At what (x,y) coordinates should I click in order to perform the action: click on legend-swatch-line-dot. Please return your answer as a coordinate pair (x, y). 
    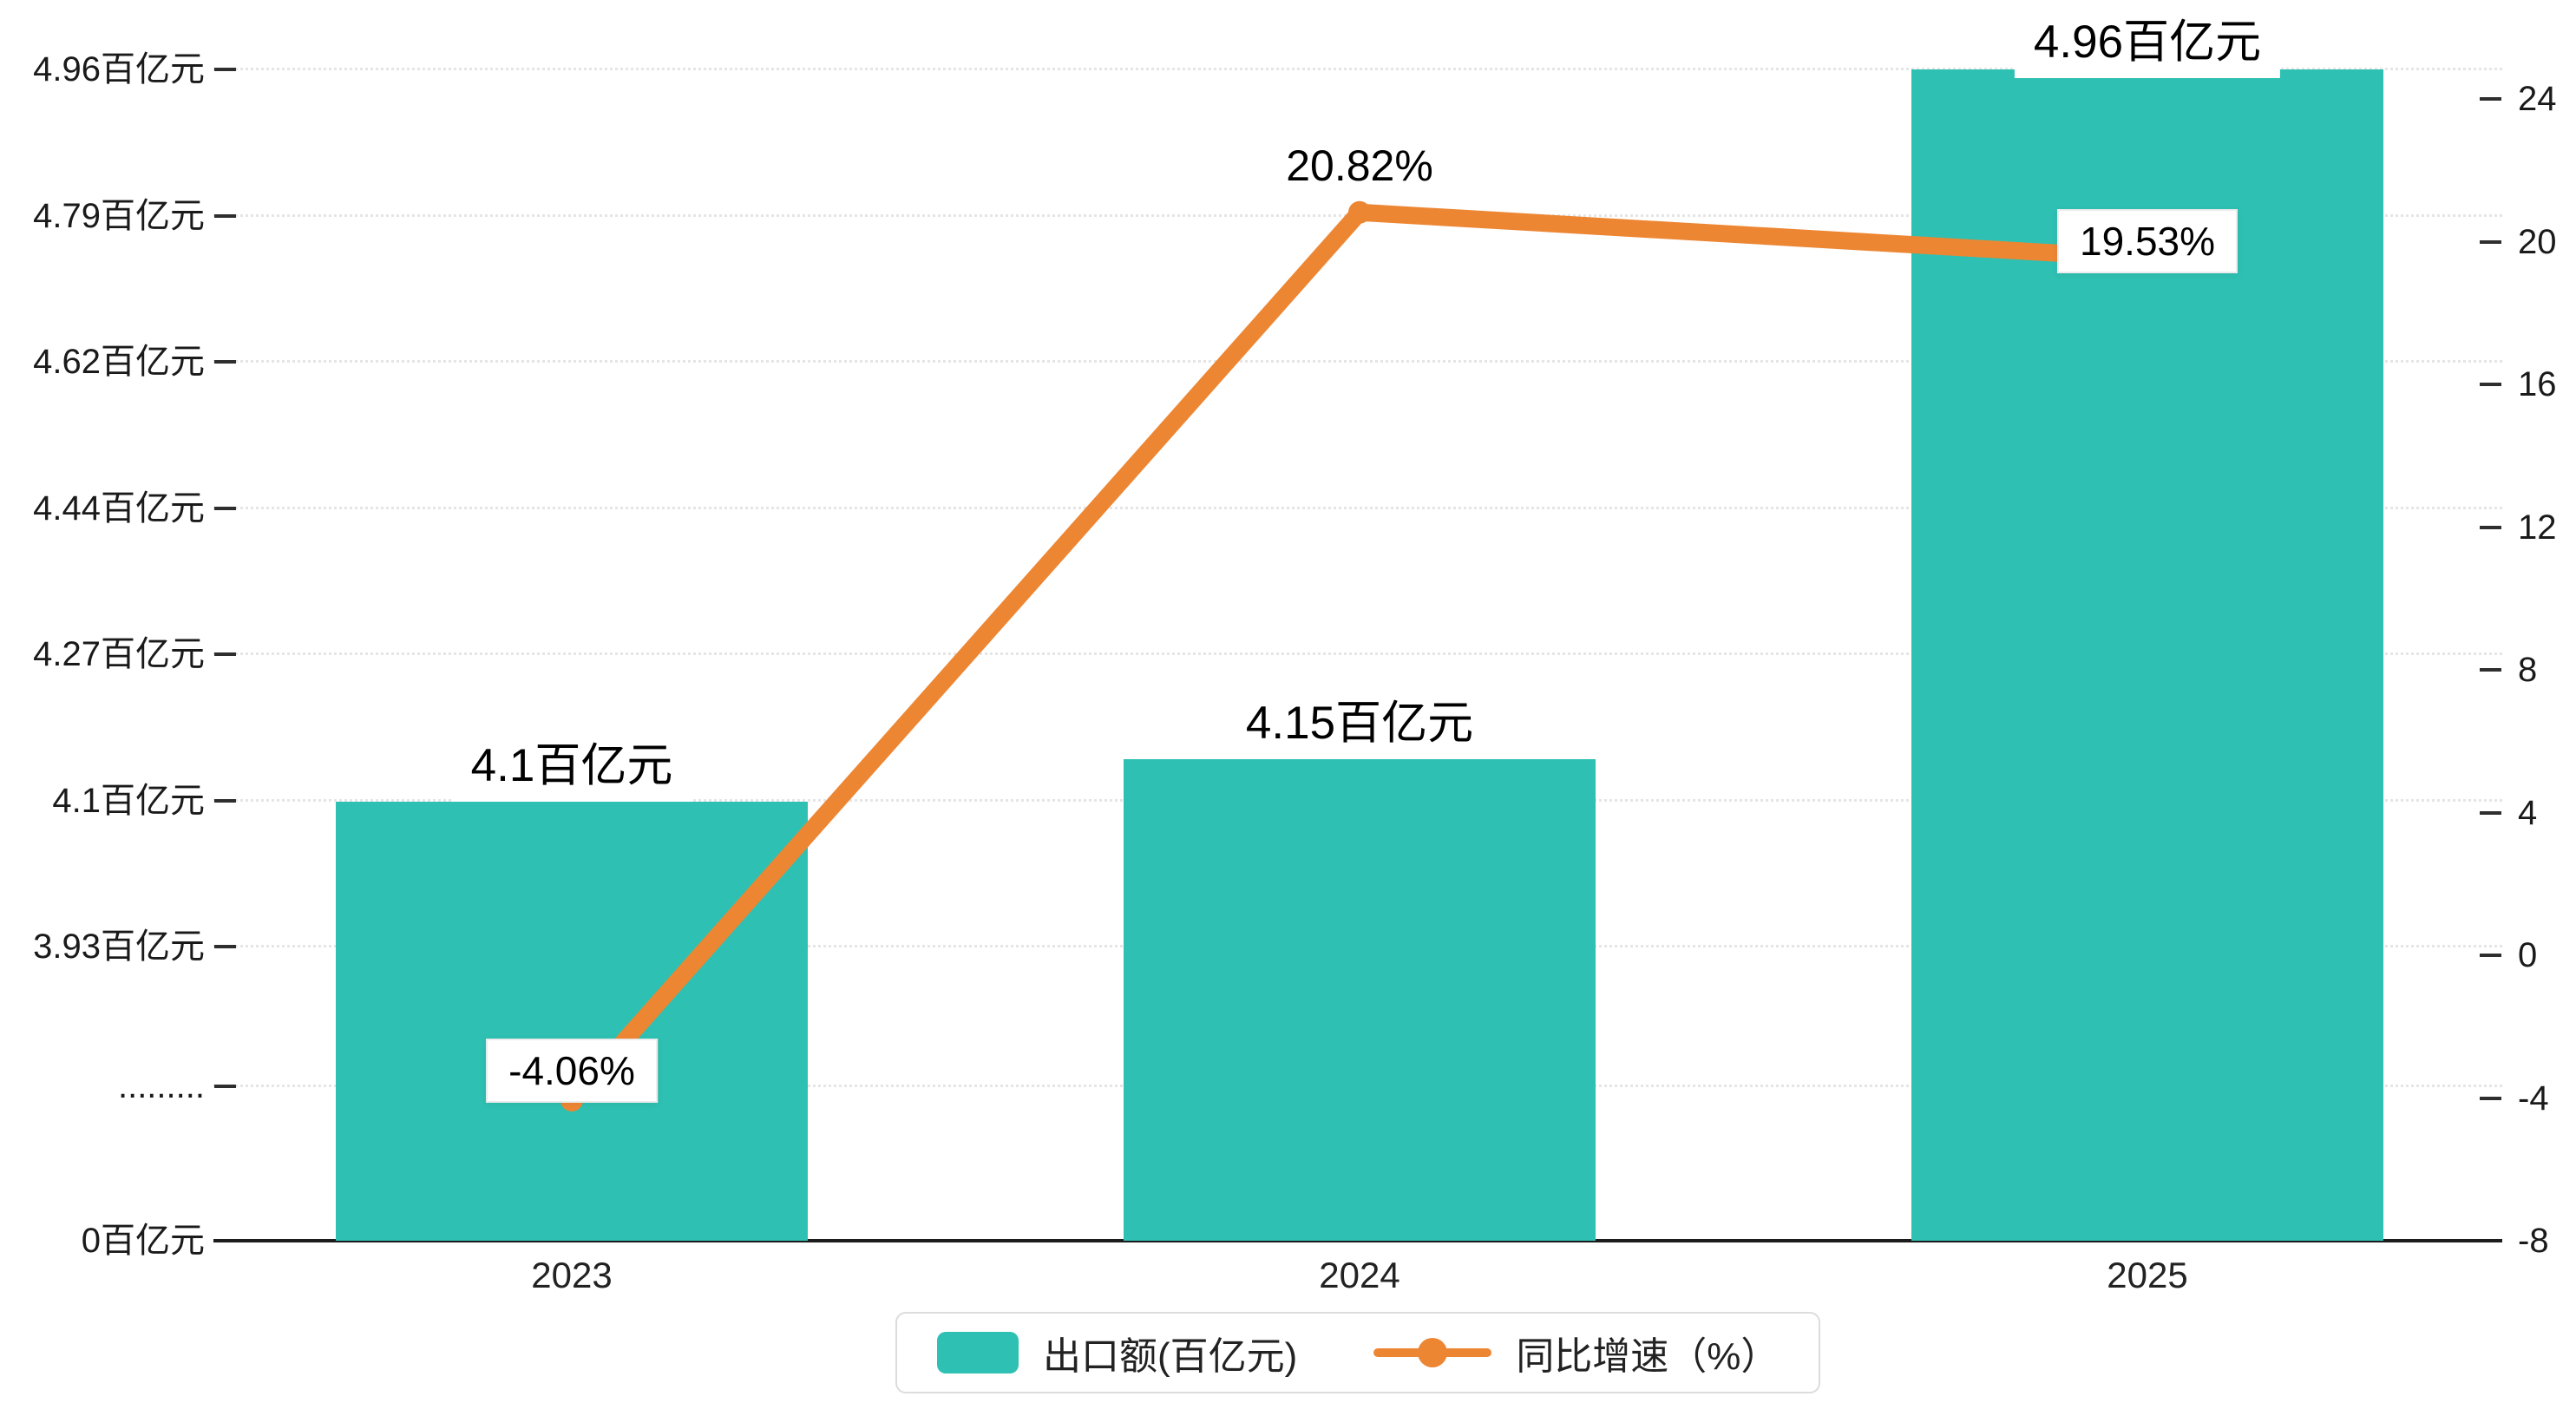
    Looking at the image, I should click on (1433, 1353).